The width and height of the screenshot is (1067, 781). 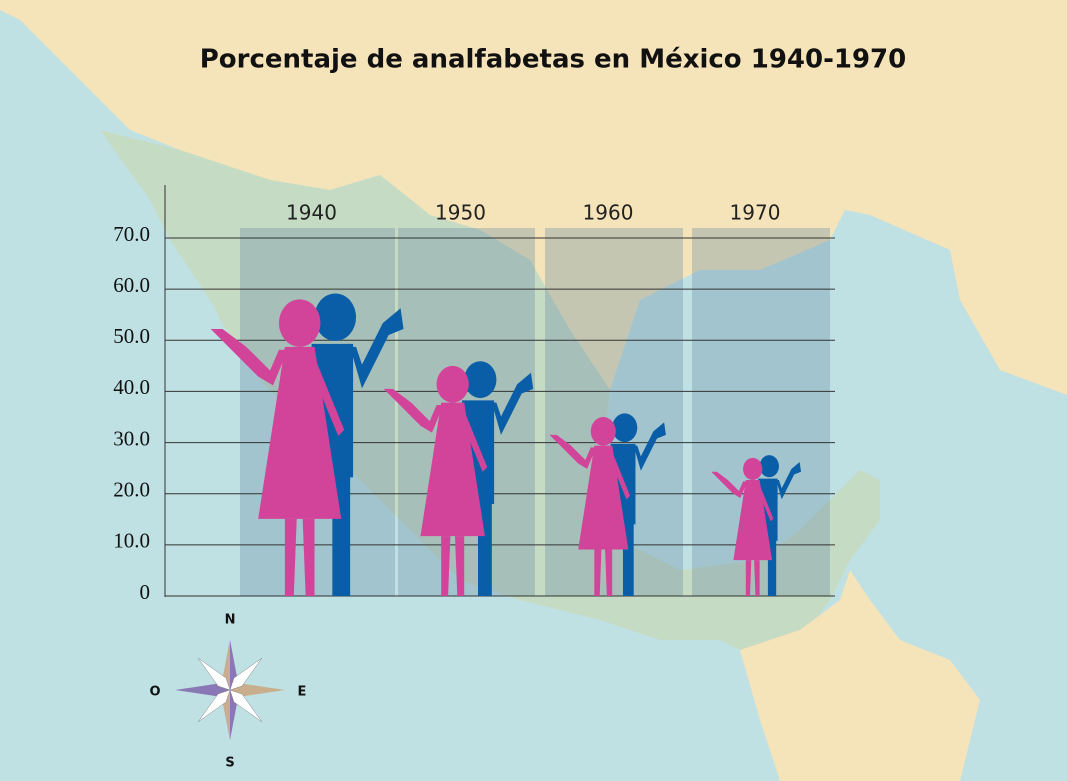 What do you see at coordinates (131, 438) in the screenshot?
I see `y-tick-label: 30.0` at bounding box center [131, 438].